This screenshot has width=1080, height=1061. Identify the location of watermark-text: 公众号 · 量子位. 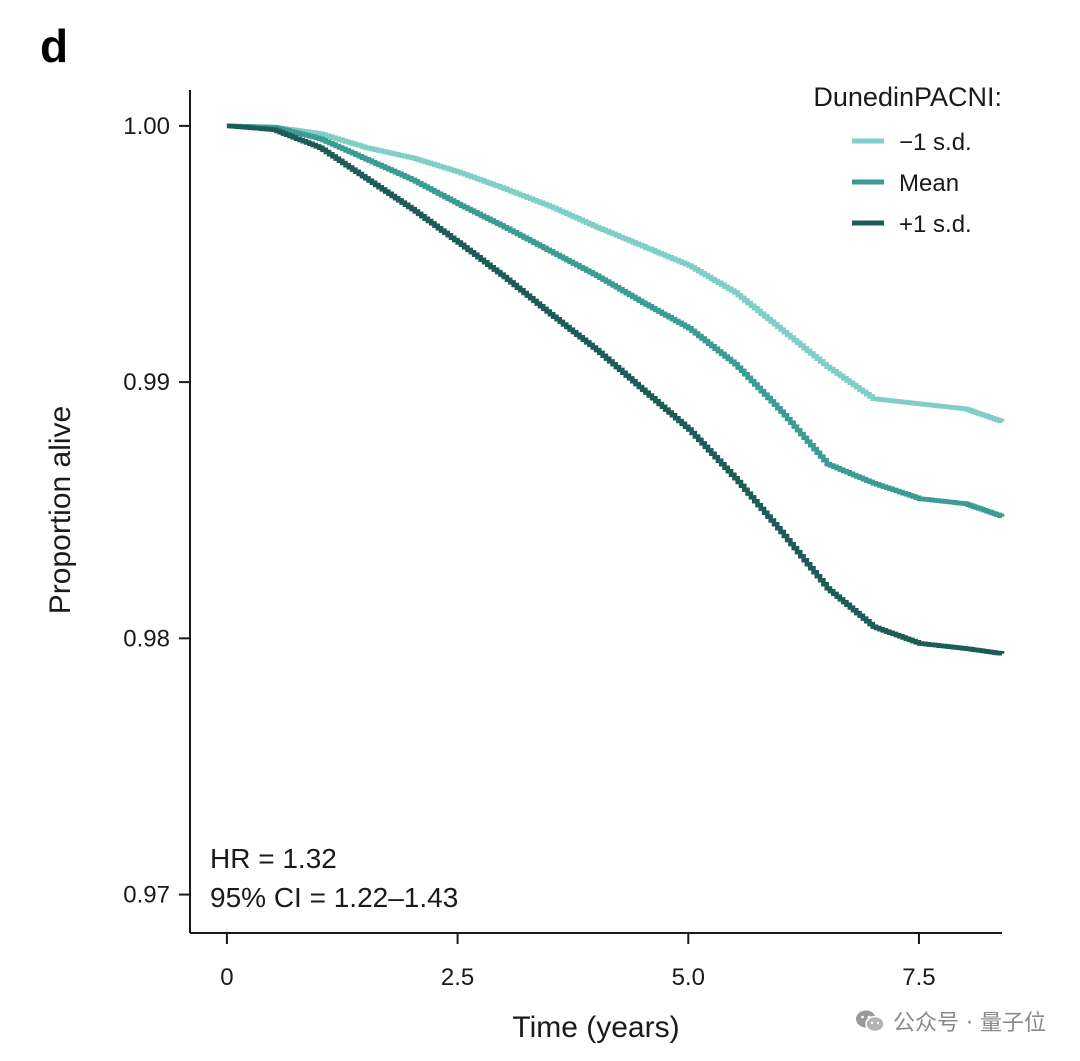
(969, 1023).